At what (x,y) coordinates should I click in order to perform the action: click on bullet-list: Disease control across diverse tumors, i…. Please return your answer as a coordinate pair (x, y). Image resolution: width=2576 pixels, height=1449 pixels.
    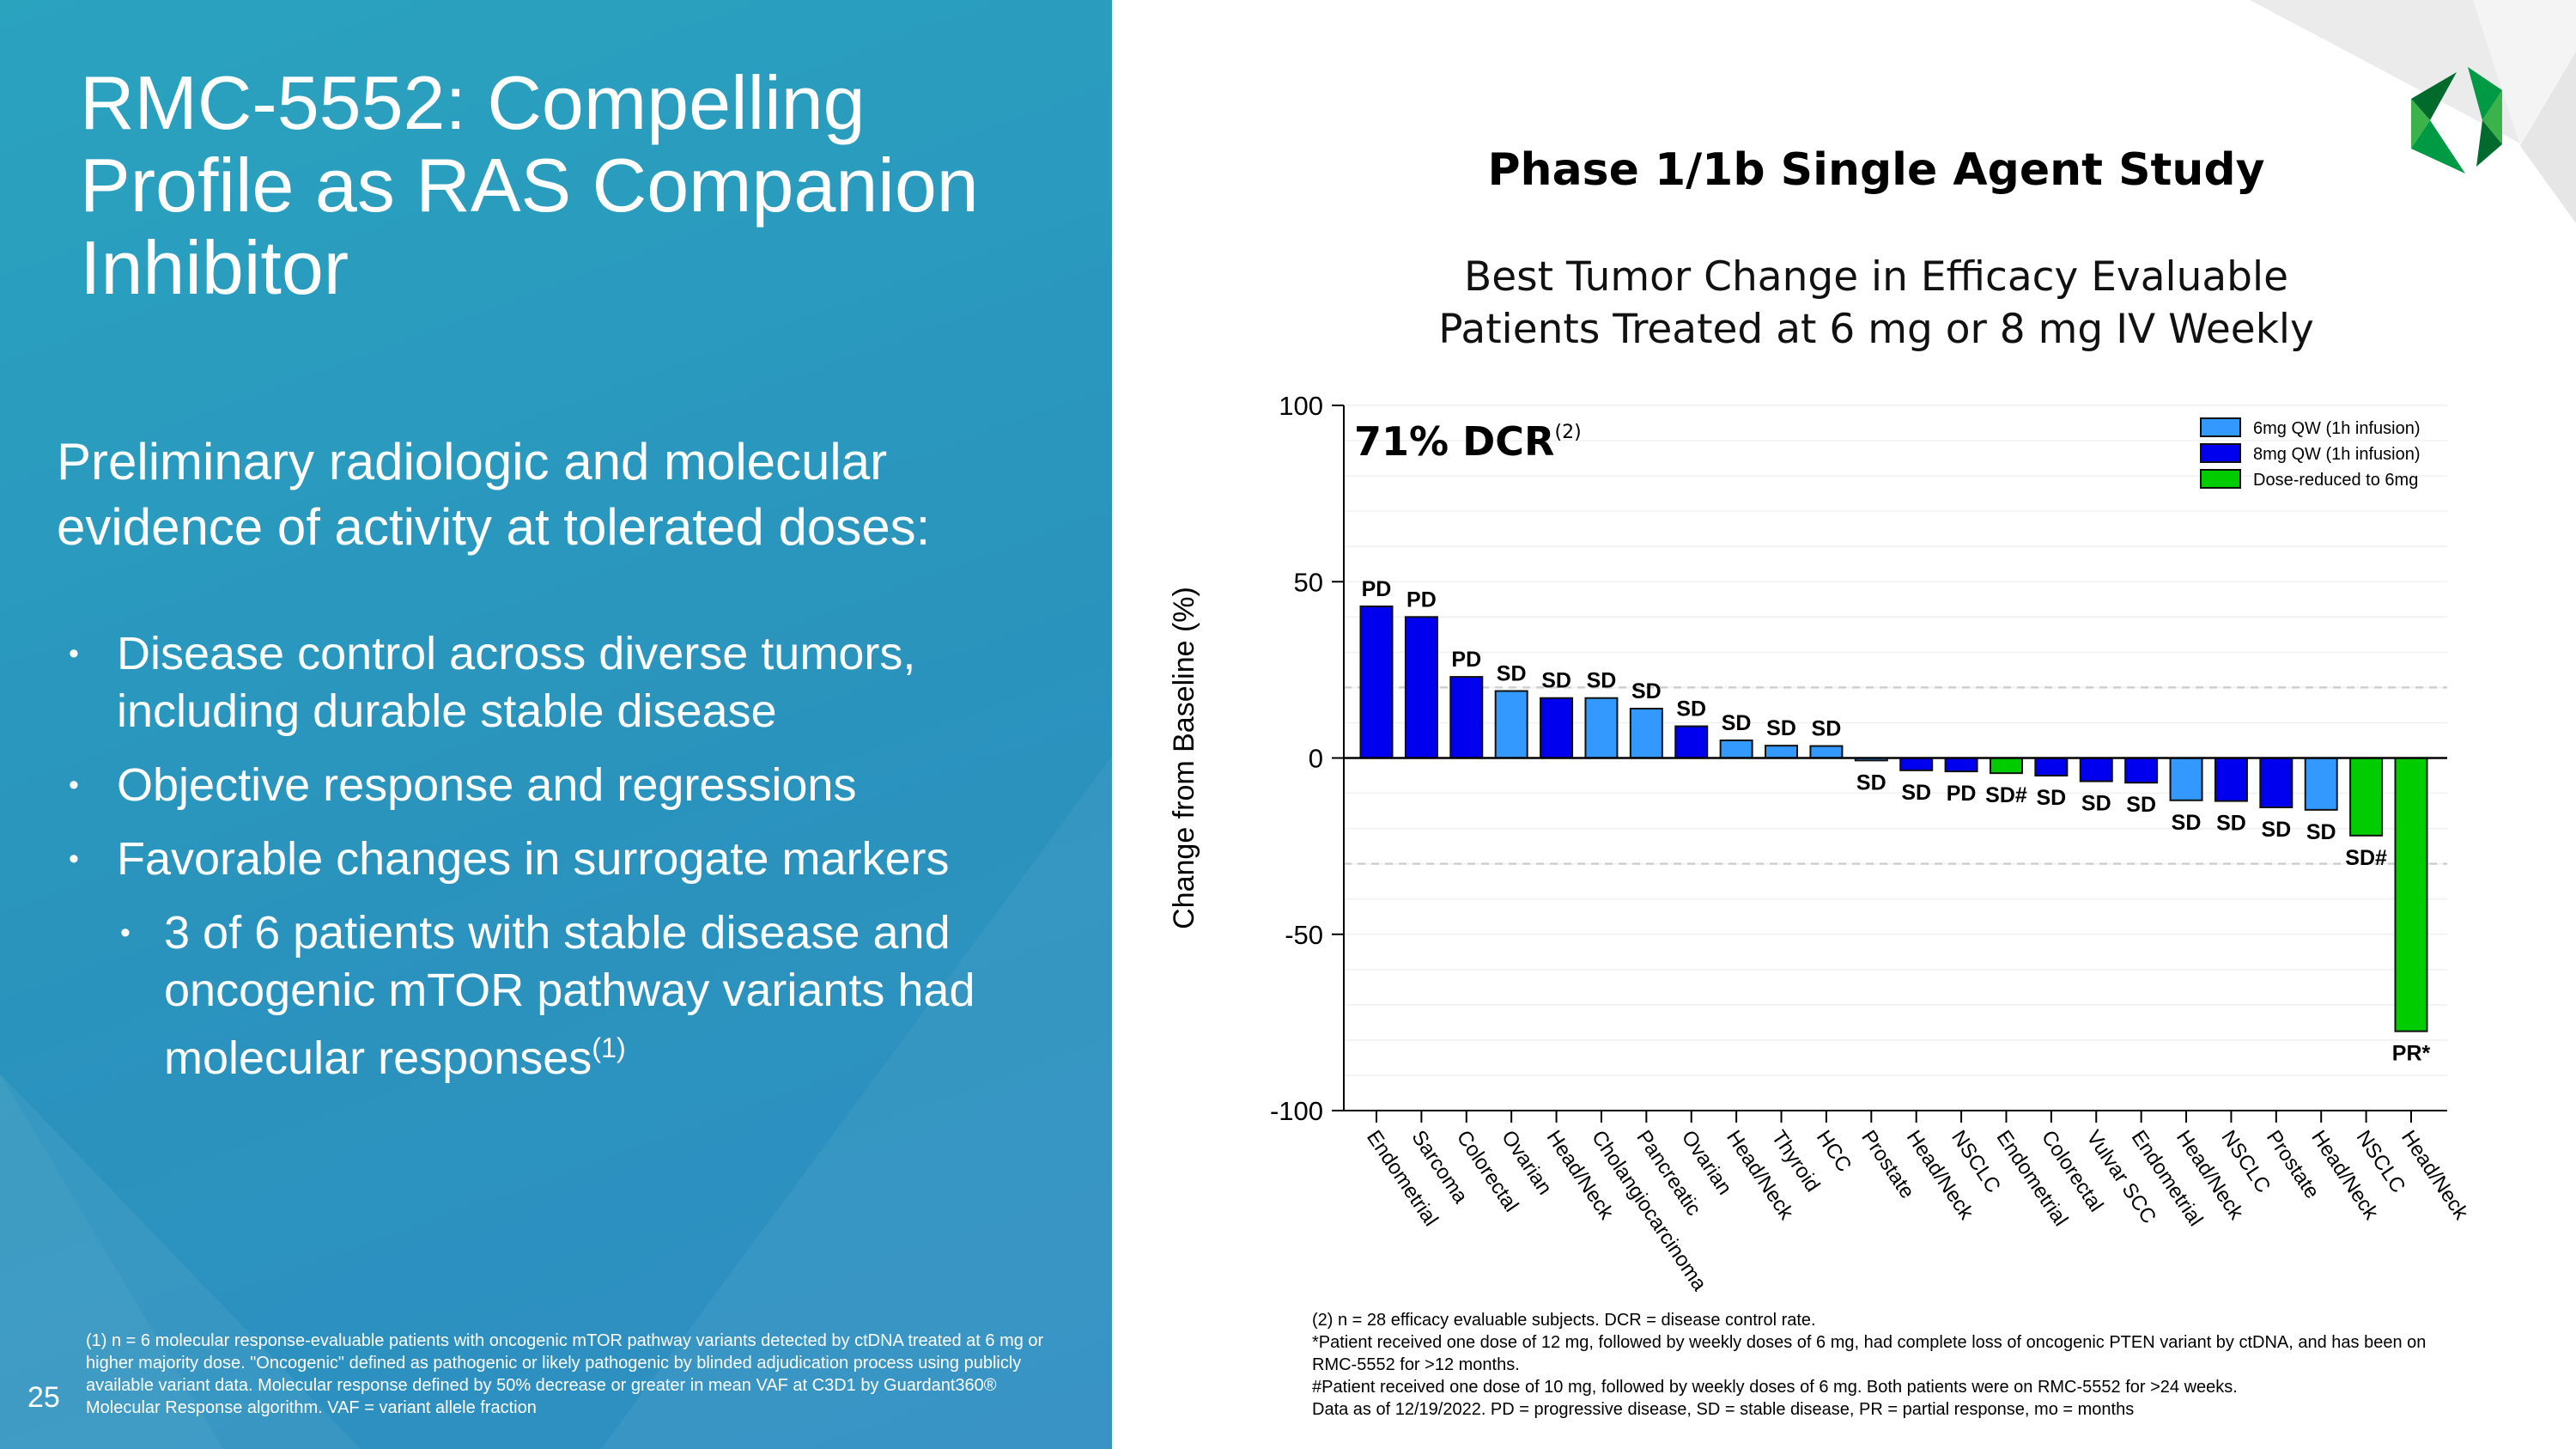
    Looking at the image, I should click on (576, 856).